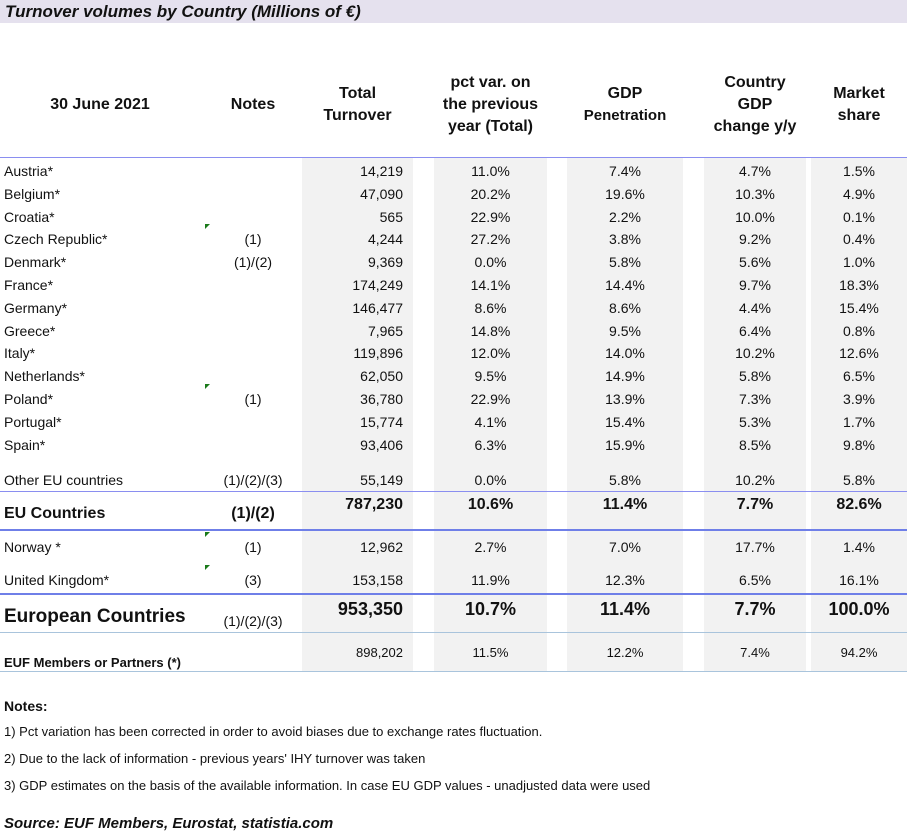 This screenshot has width=907, height=838. Describe the element at coordinates (755, 285) in the screenshot. I see `gdp-change-value: 9.7%` at that location.